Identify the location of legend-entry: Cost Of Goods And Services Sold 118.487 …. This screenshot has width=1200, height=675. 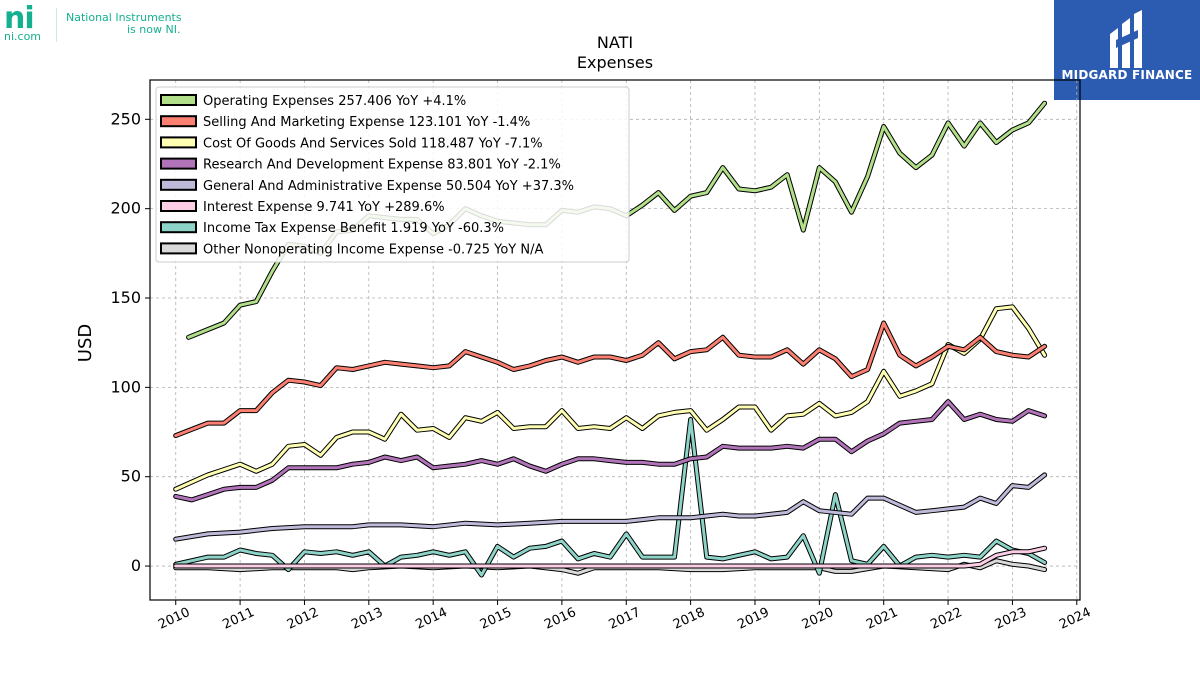
(351, 143).